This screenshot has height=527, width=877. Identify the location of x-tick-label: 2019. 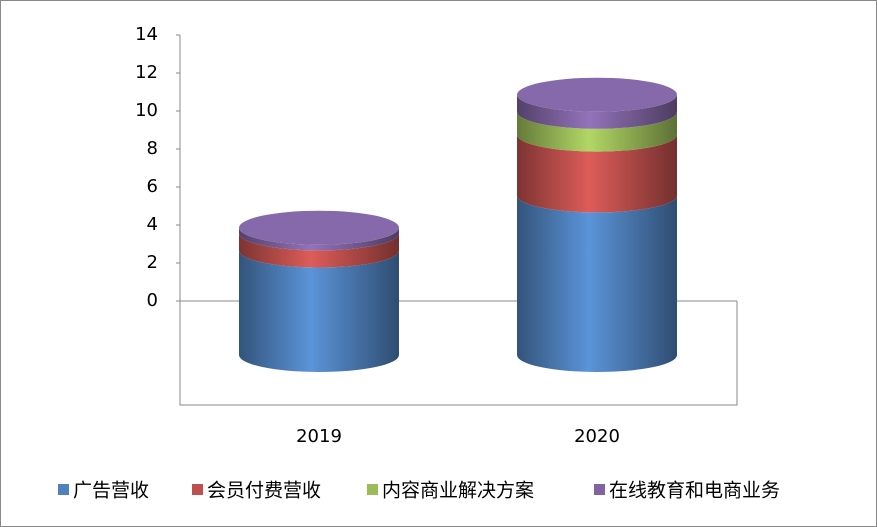
(319, 436).